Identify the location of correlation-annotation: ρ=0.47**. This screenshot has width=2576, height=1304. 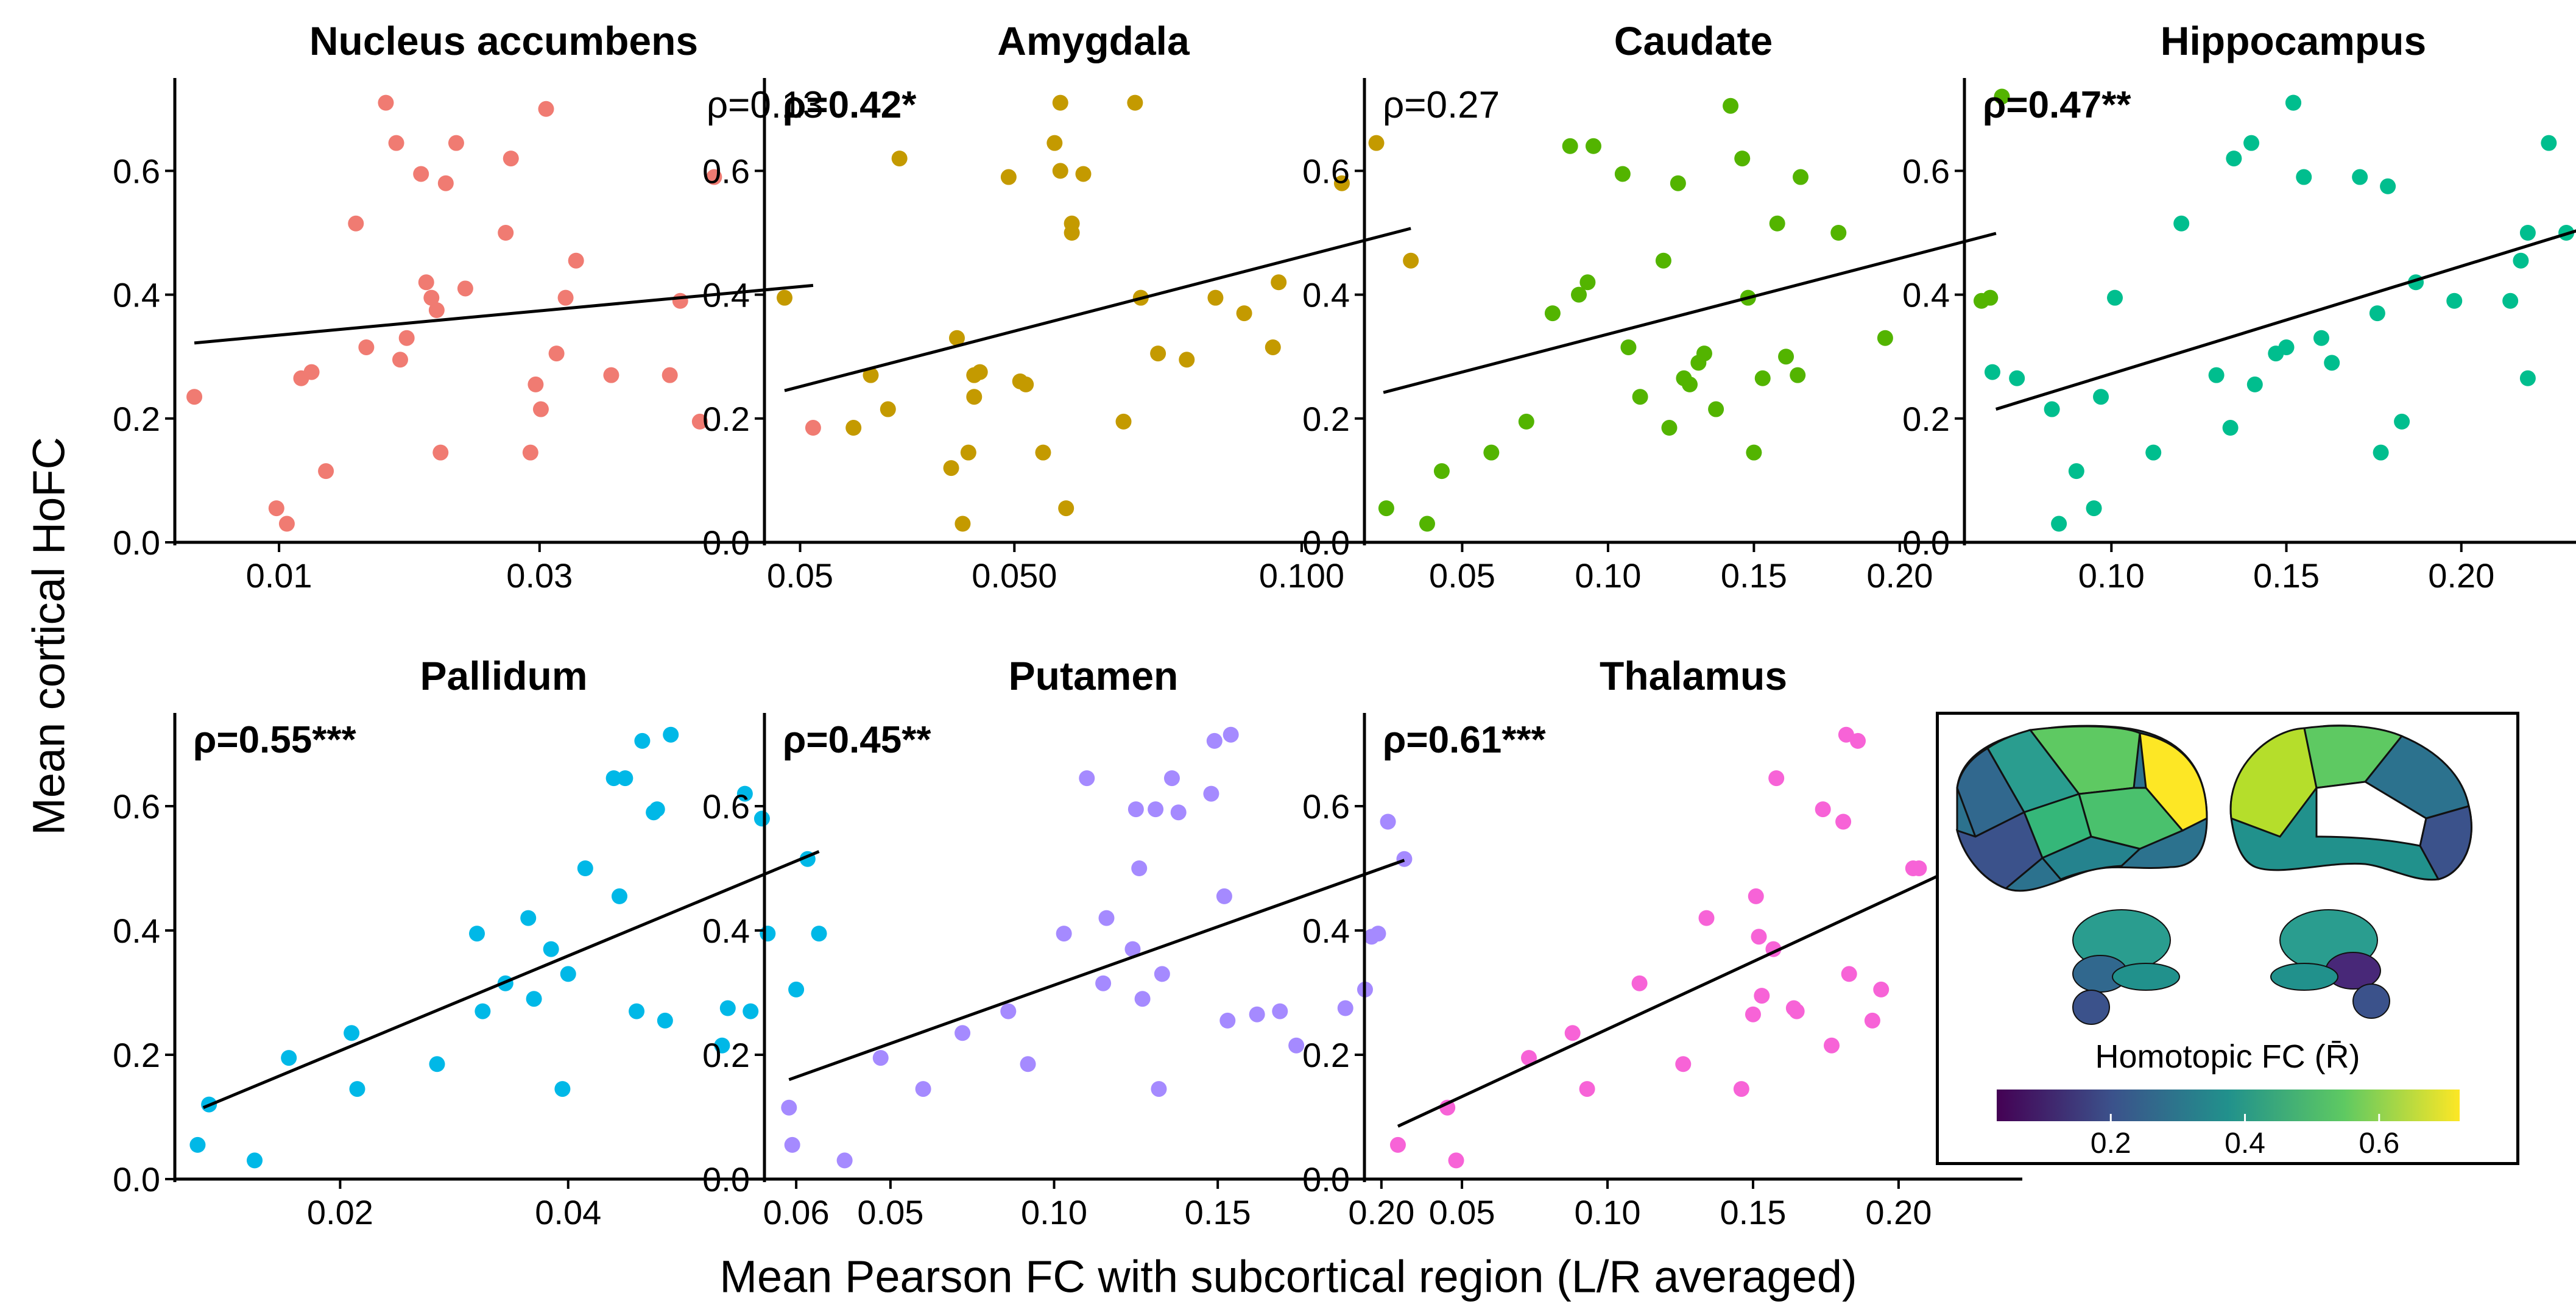
(2057, 105).